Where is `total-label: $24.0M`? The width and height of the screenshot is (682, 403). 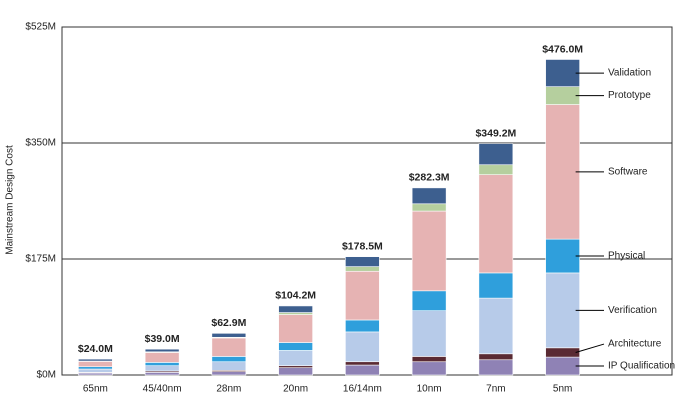
total-label: $24.0M is located at coordinates (95, 349).